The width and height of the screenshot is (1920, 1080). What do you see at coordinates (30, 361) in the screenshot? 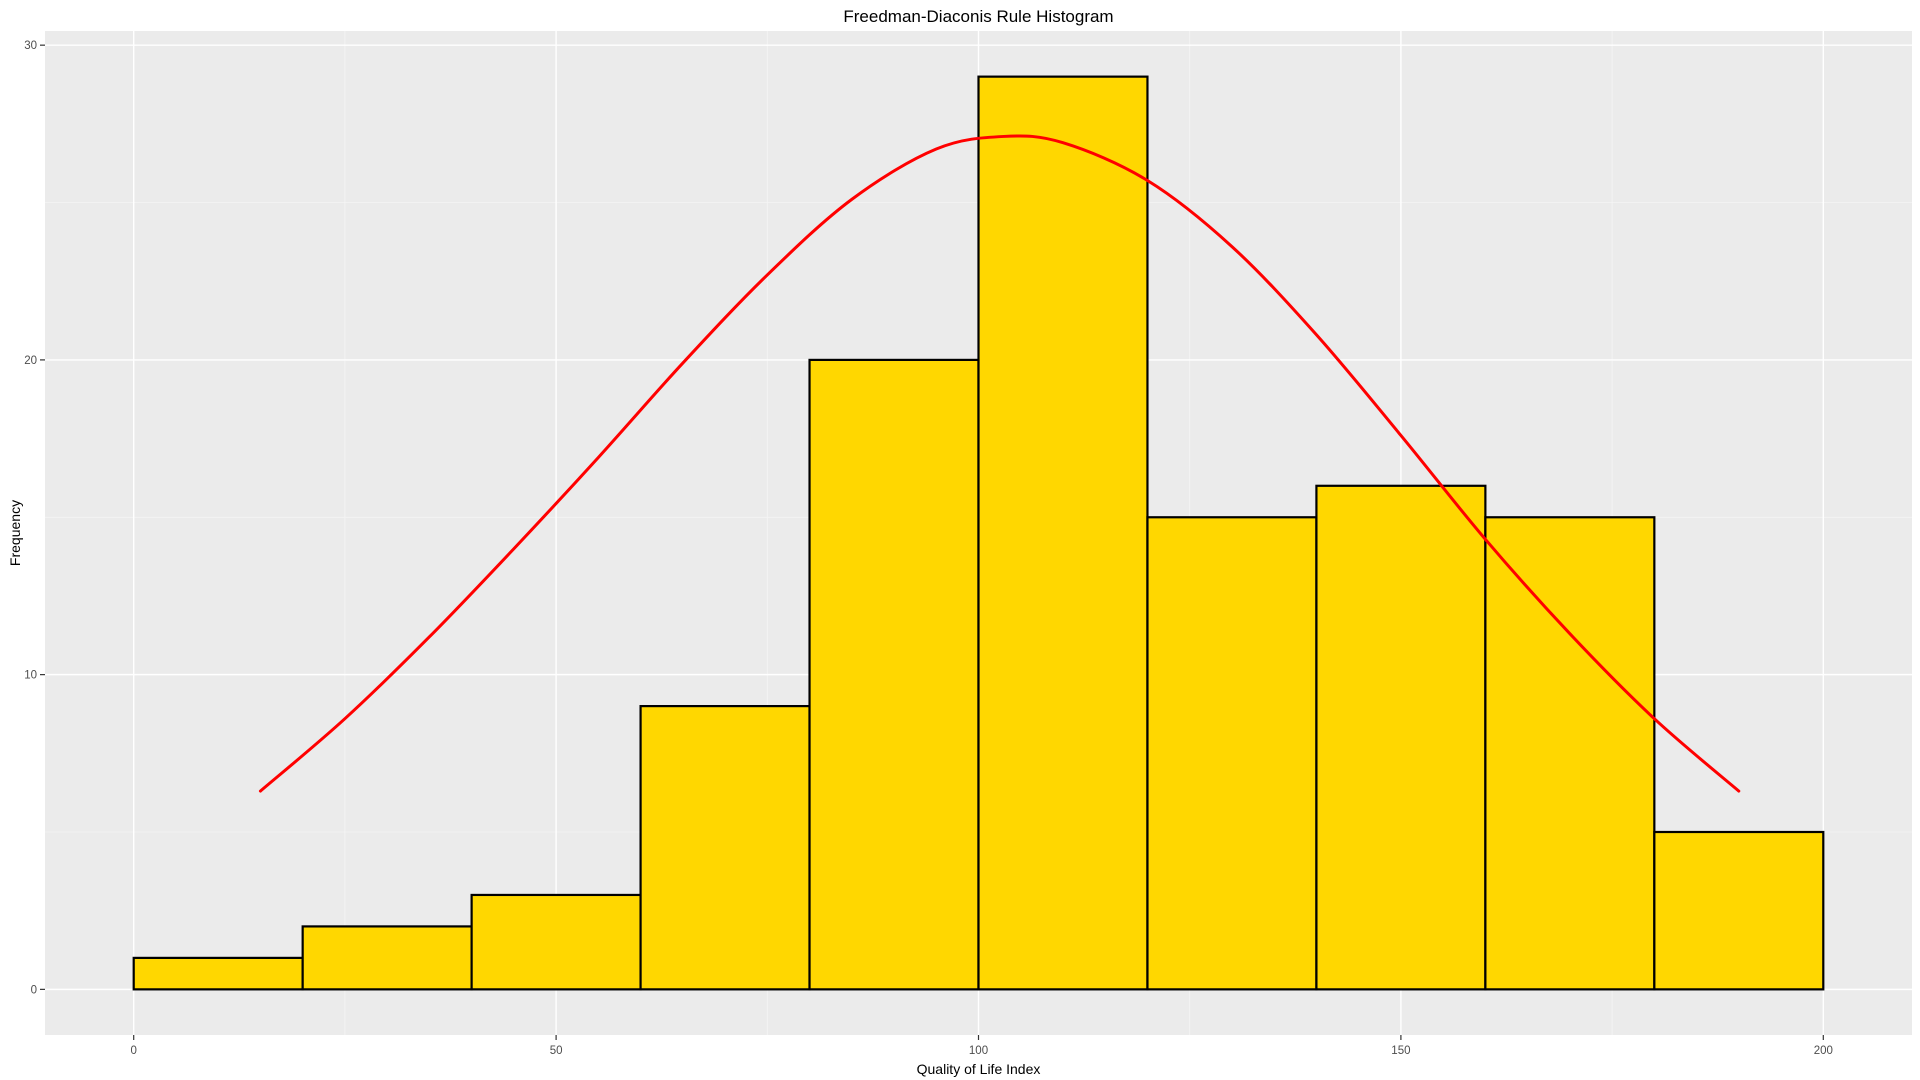
I see `y-tick-label: 20` at bounding box center [30, 361].